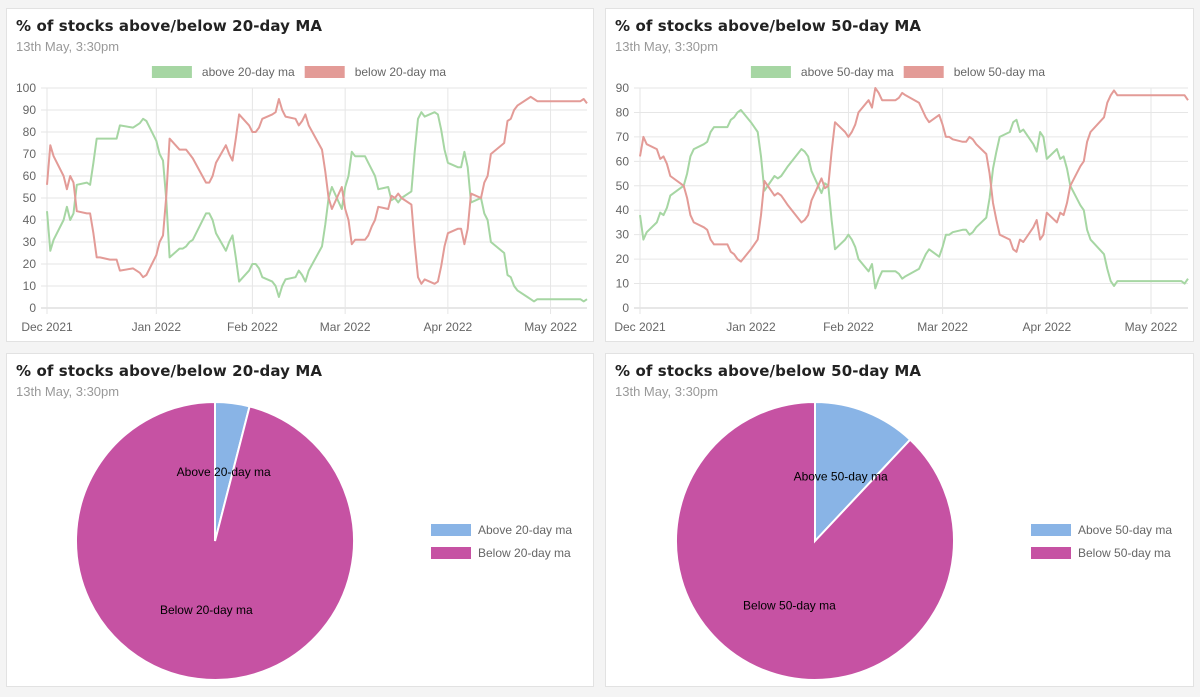 Image resolution: width=1200 pixels, height=697 pixels. What do you see at coordinates (26, 88) in the screenshot?
I see `y-tick-label: 100` at bounding box center [26, 88].